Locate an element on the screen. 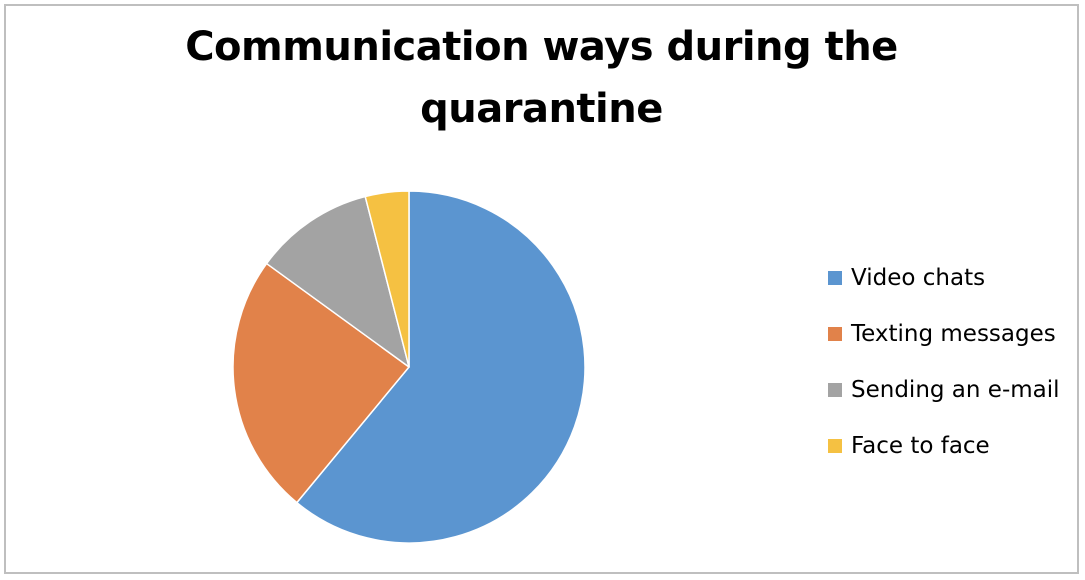 This screenshot has width=1085, height=580. chart-title-line-2: quarantine is located at coordinates (541, 109).